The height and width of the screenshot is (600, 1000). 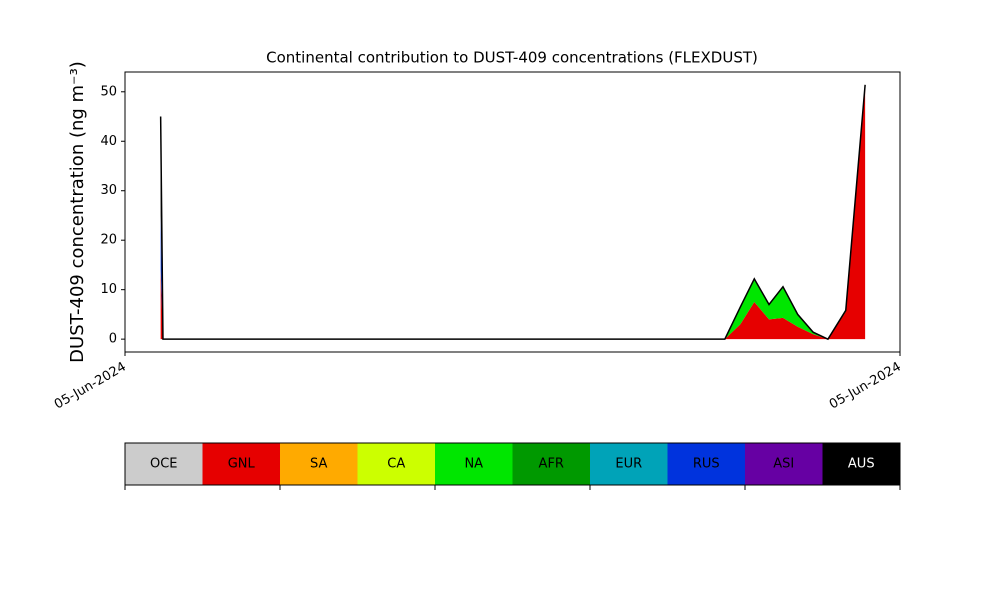 I want to click on legend-label: GNL, so click(x=242, y=464).